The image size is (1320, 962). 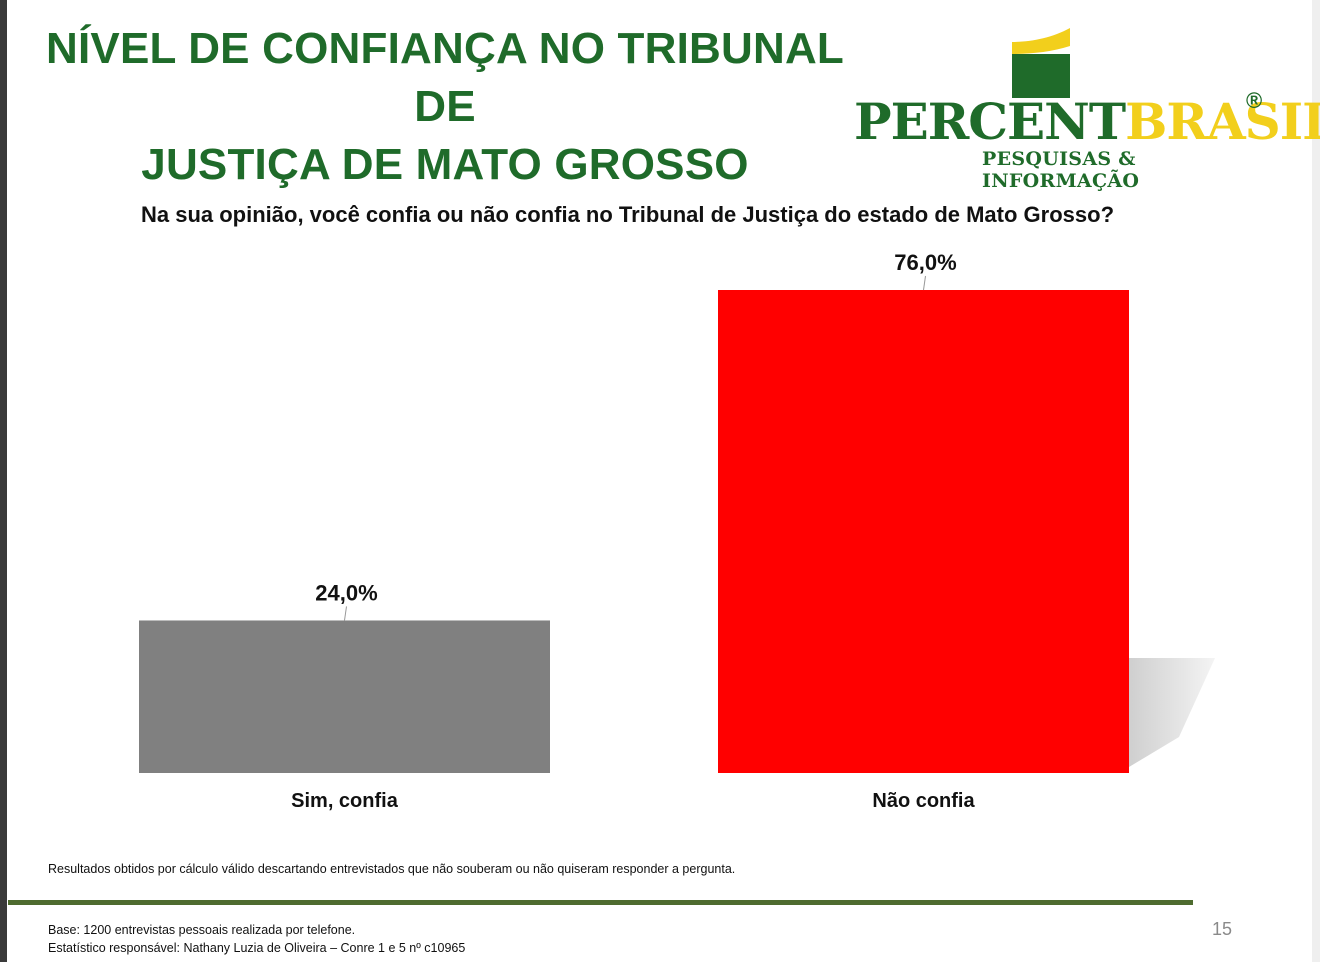 I want to click on title-line-1: NÍVEL DE CONFIANÇA NO TRIBUNAL DE, so click(x=445, y=77).